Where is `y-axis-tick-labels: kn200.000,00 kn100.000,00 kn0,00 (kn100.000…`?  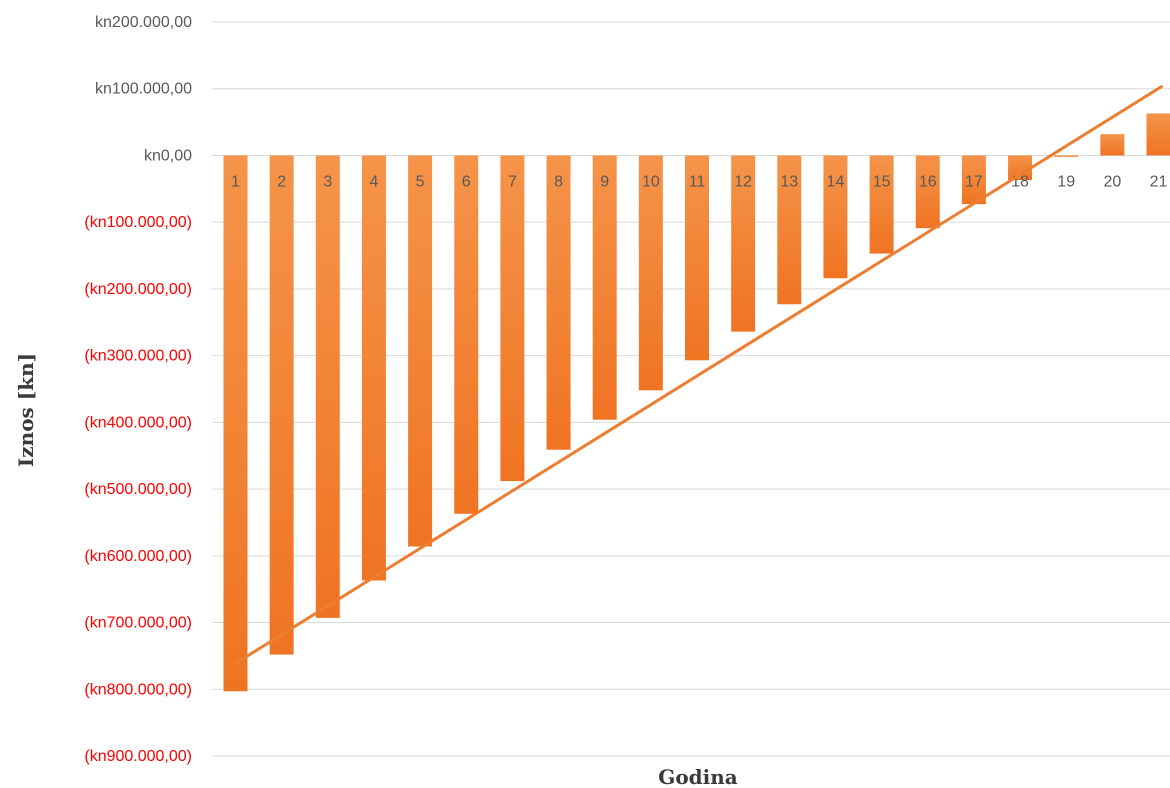 y-axis-tick-labels: kn200.000,00 kn100.000,00 kn0,00 (kn100.000… is located at coordinates (138, 389).